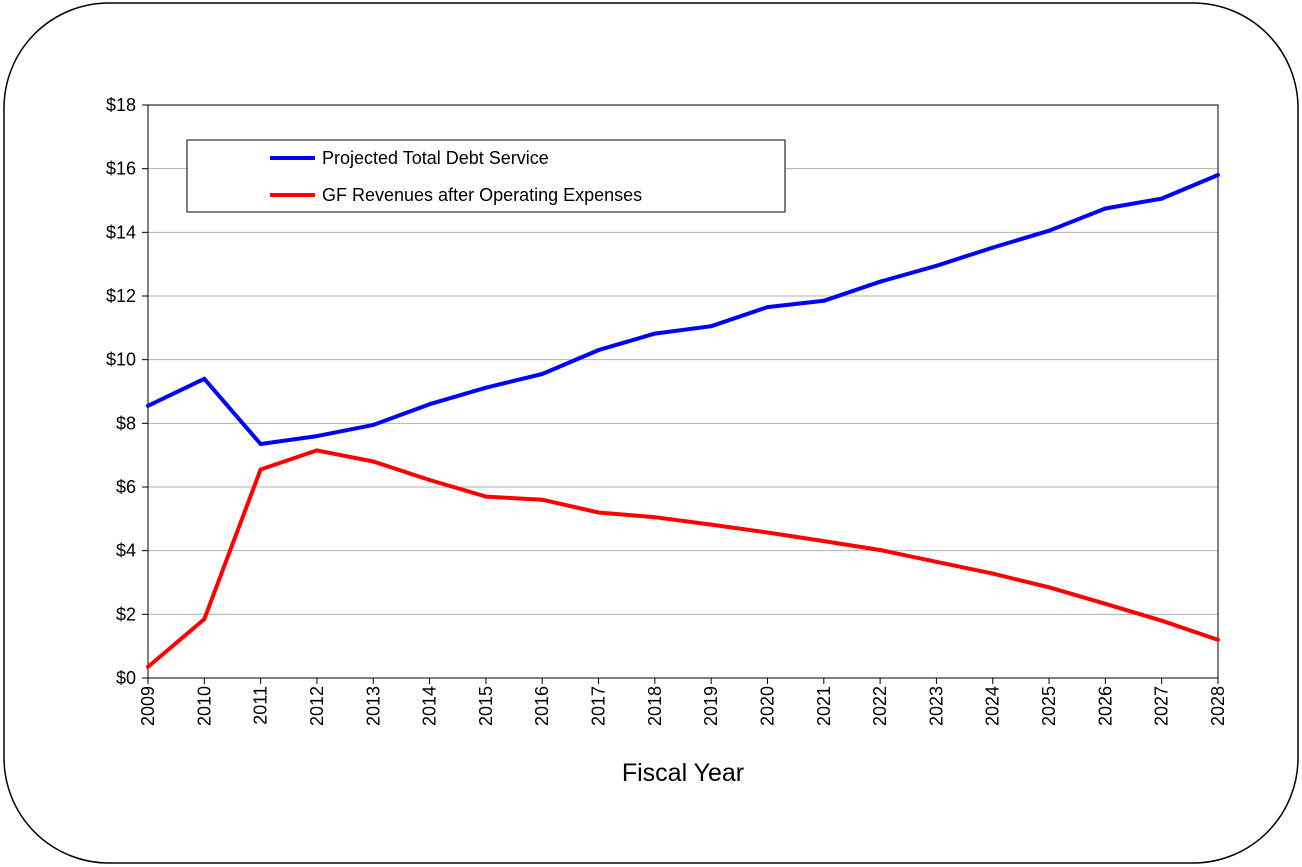 The image size is (1302, 867). Describe the element at coordinates (121, 296) in the screenshot. I see `y-tick-label: $12` at that location.